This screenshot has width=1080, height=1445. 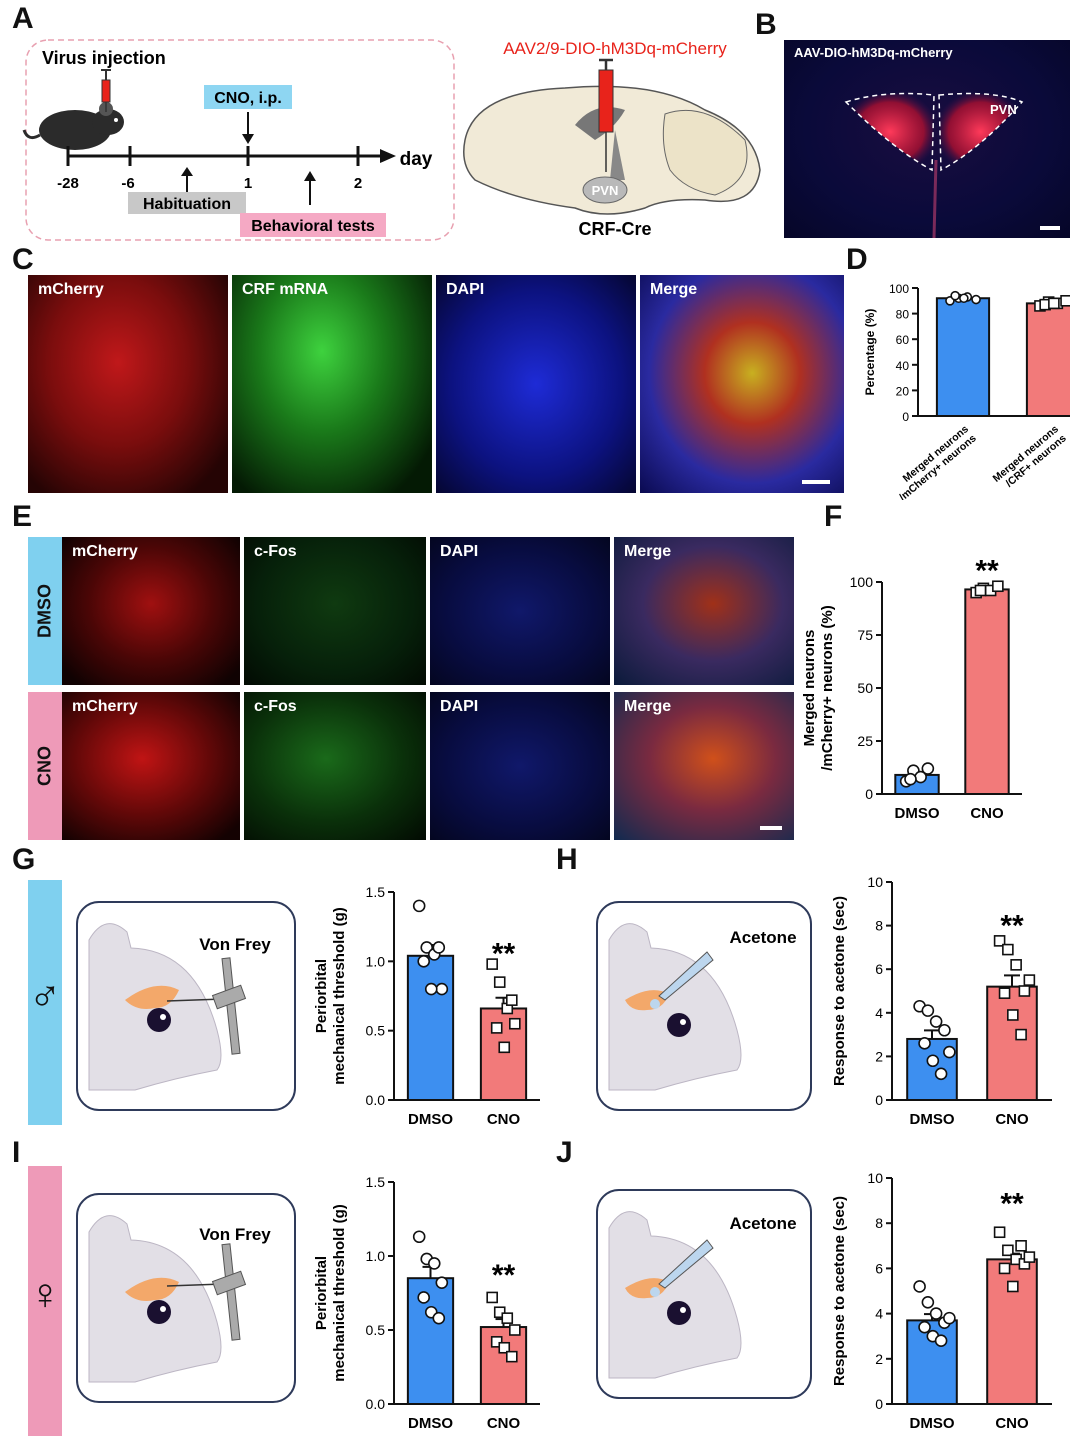 What do you see at coordinates (762, 937) in the screenshot?
I see `stimulus-label: Acetone` at bounding box center [762, 937].